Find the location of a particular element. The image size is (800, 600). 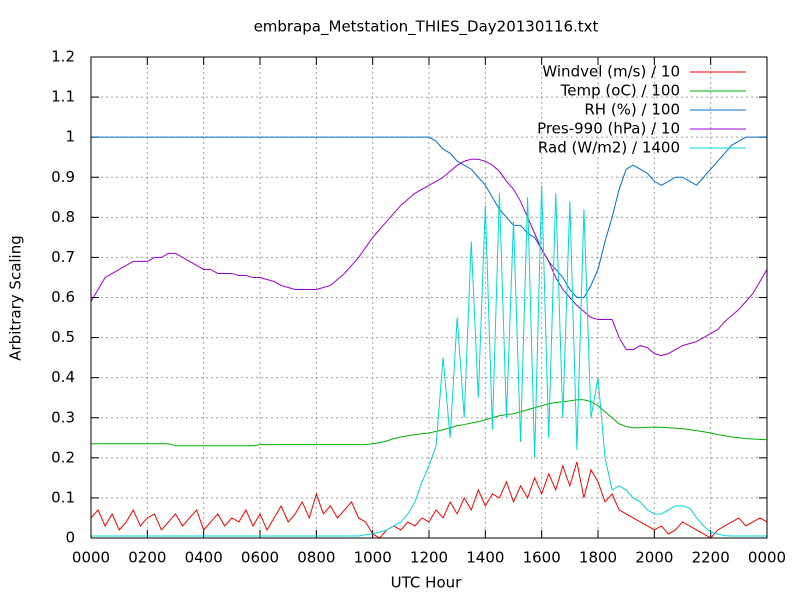

y-tick-label: 1.1 is located at coordinates (63, 97).